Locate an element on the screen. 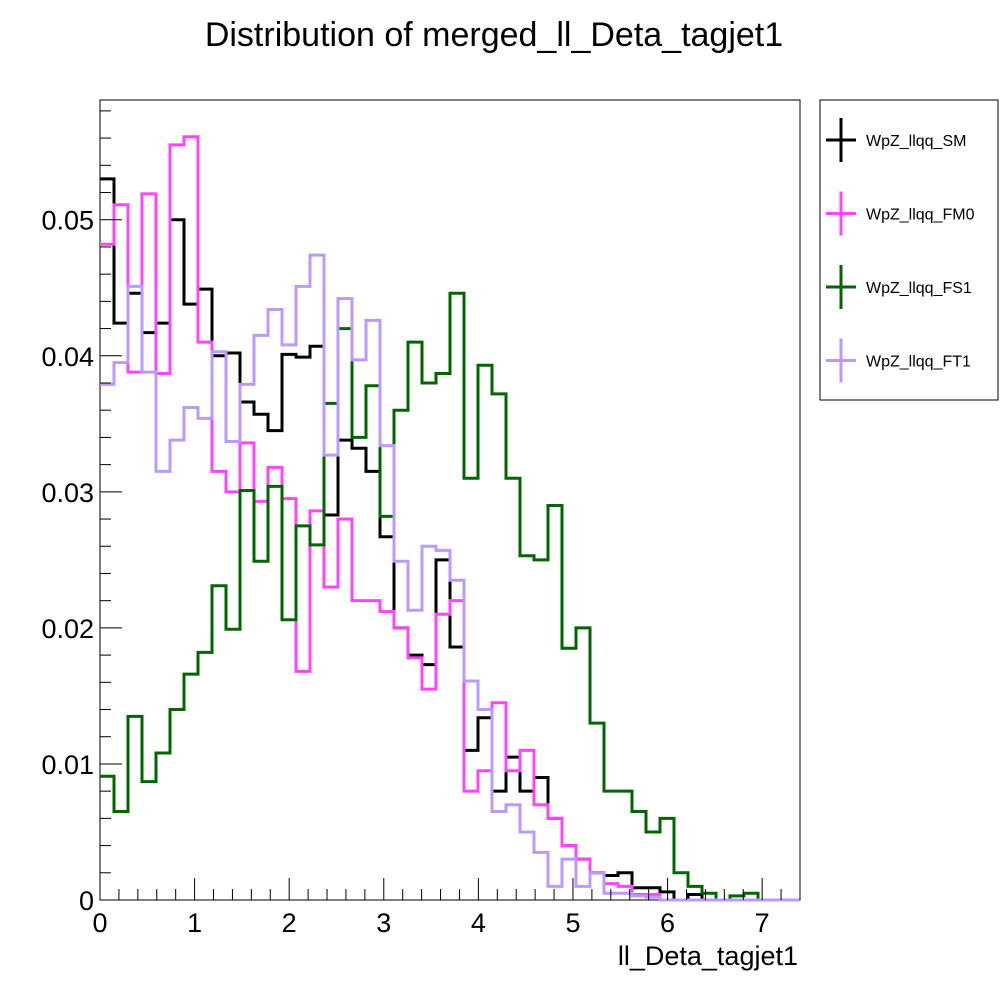  y-tick-label: 0.05 is located at coordinates (67, 221).